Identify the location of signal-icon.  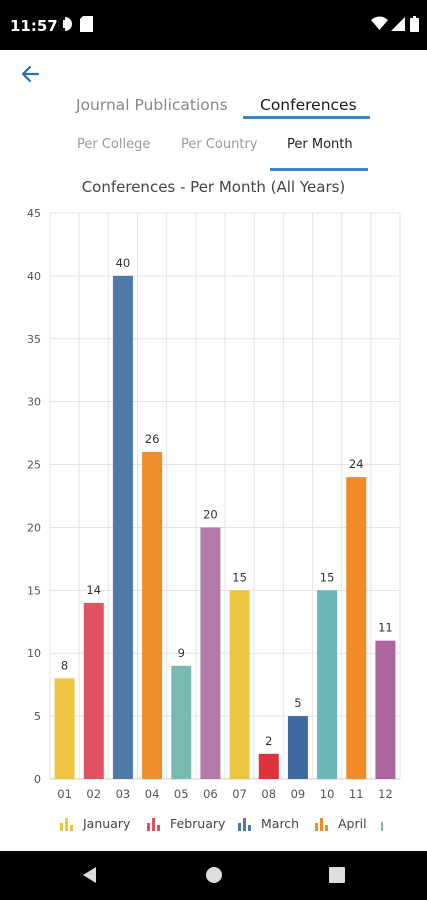
(398, 24).